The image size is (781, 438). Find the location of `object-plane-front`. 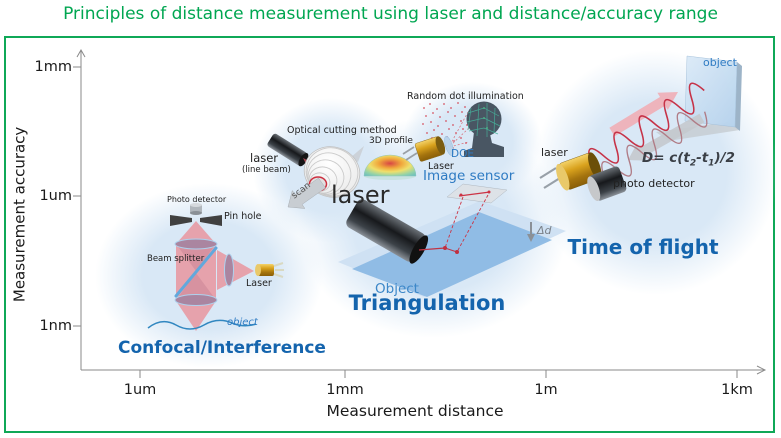

object-plane-front is located at coordinates (452, 254).